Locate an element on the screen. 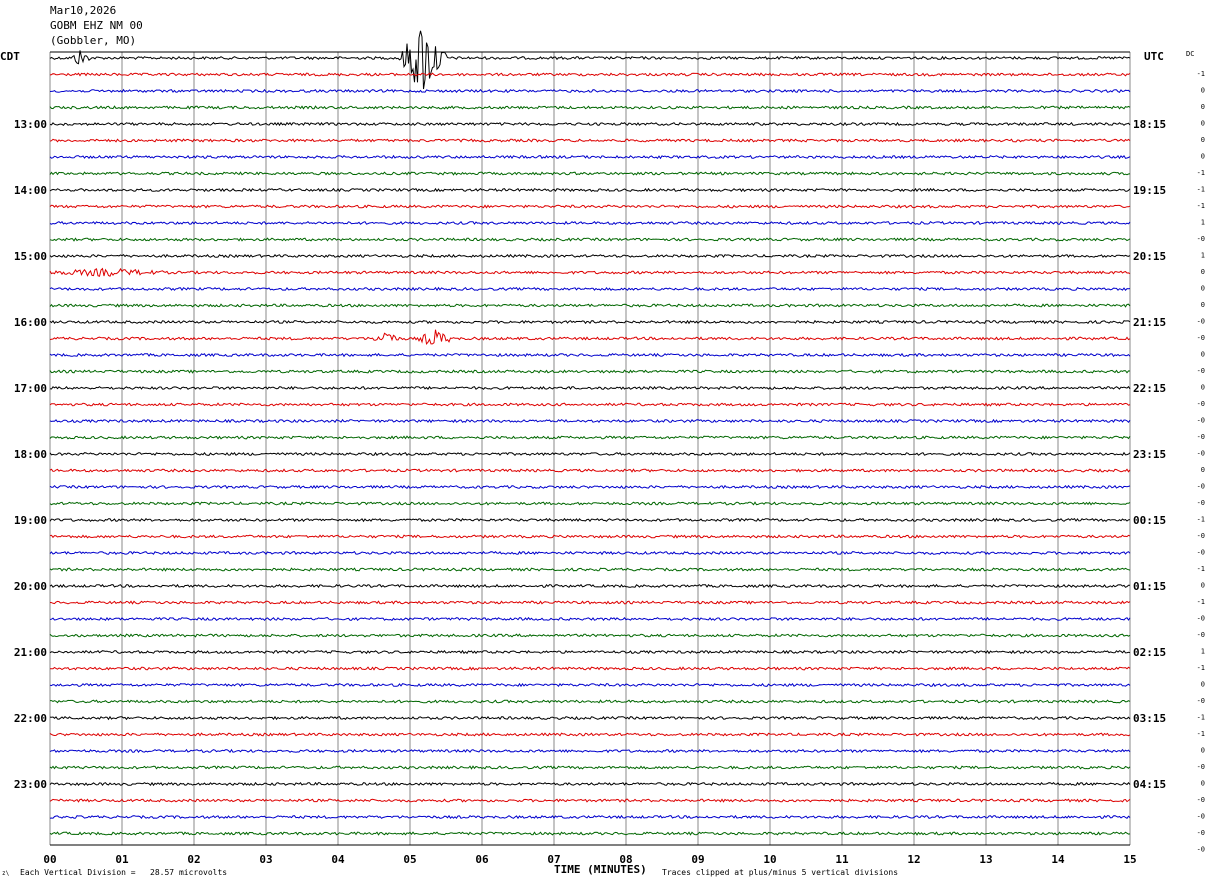 This screenshot has width=1210, height=886. header-location: (Gobbler, MO) is located at coordinates (93, 40).